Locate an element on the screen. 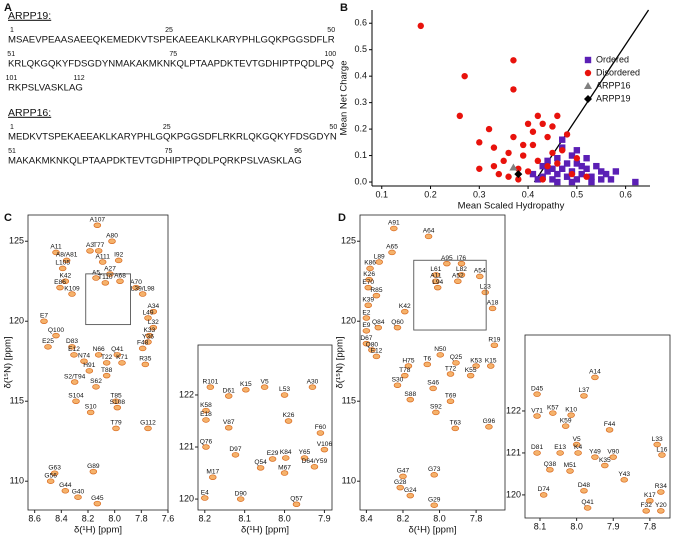  peak-label: I76 is located at coordinates (461, 258).